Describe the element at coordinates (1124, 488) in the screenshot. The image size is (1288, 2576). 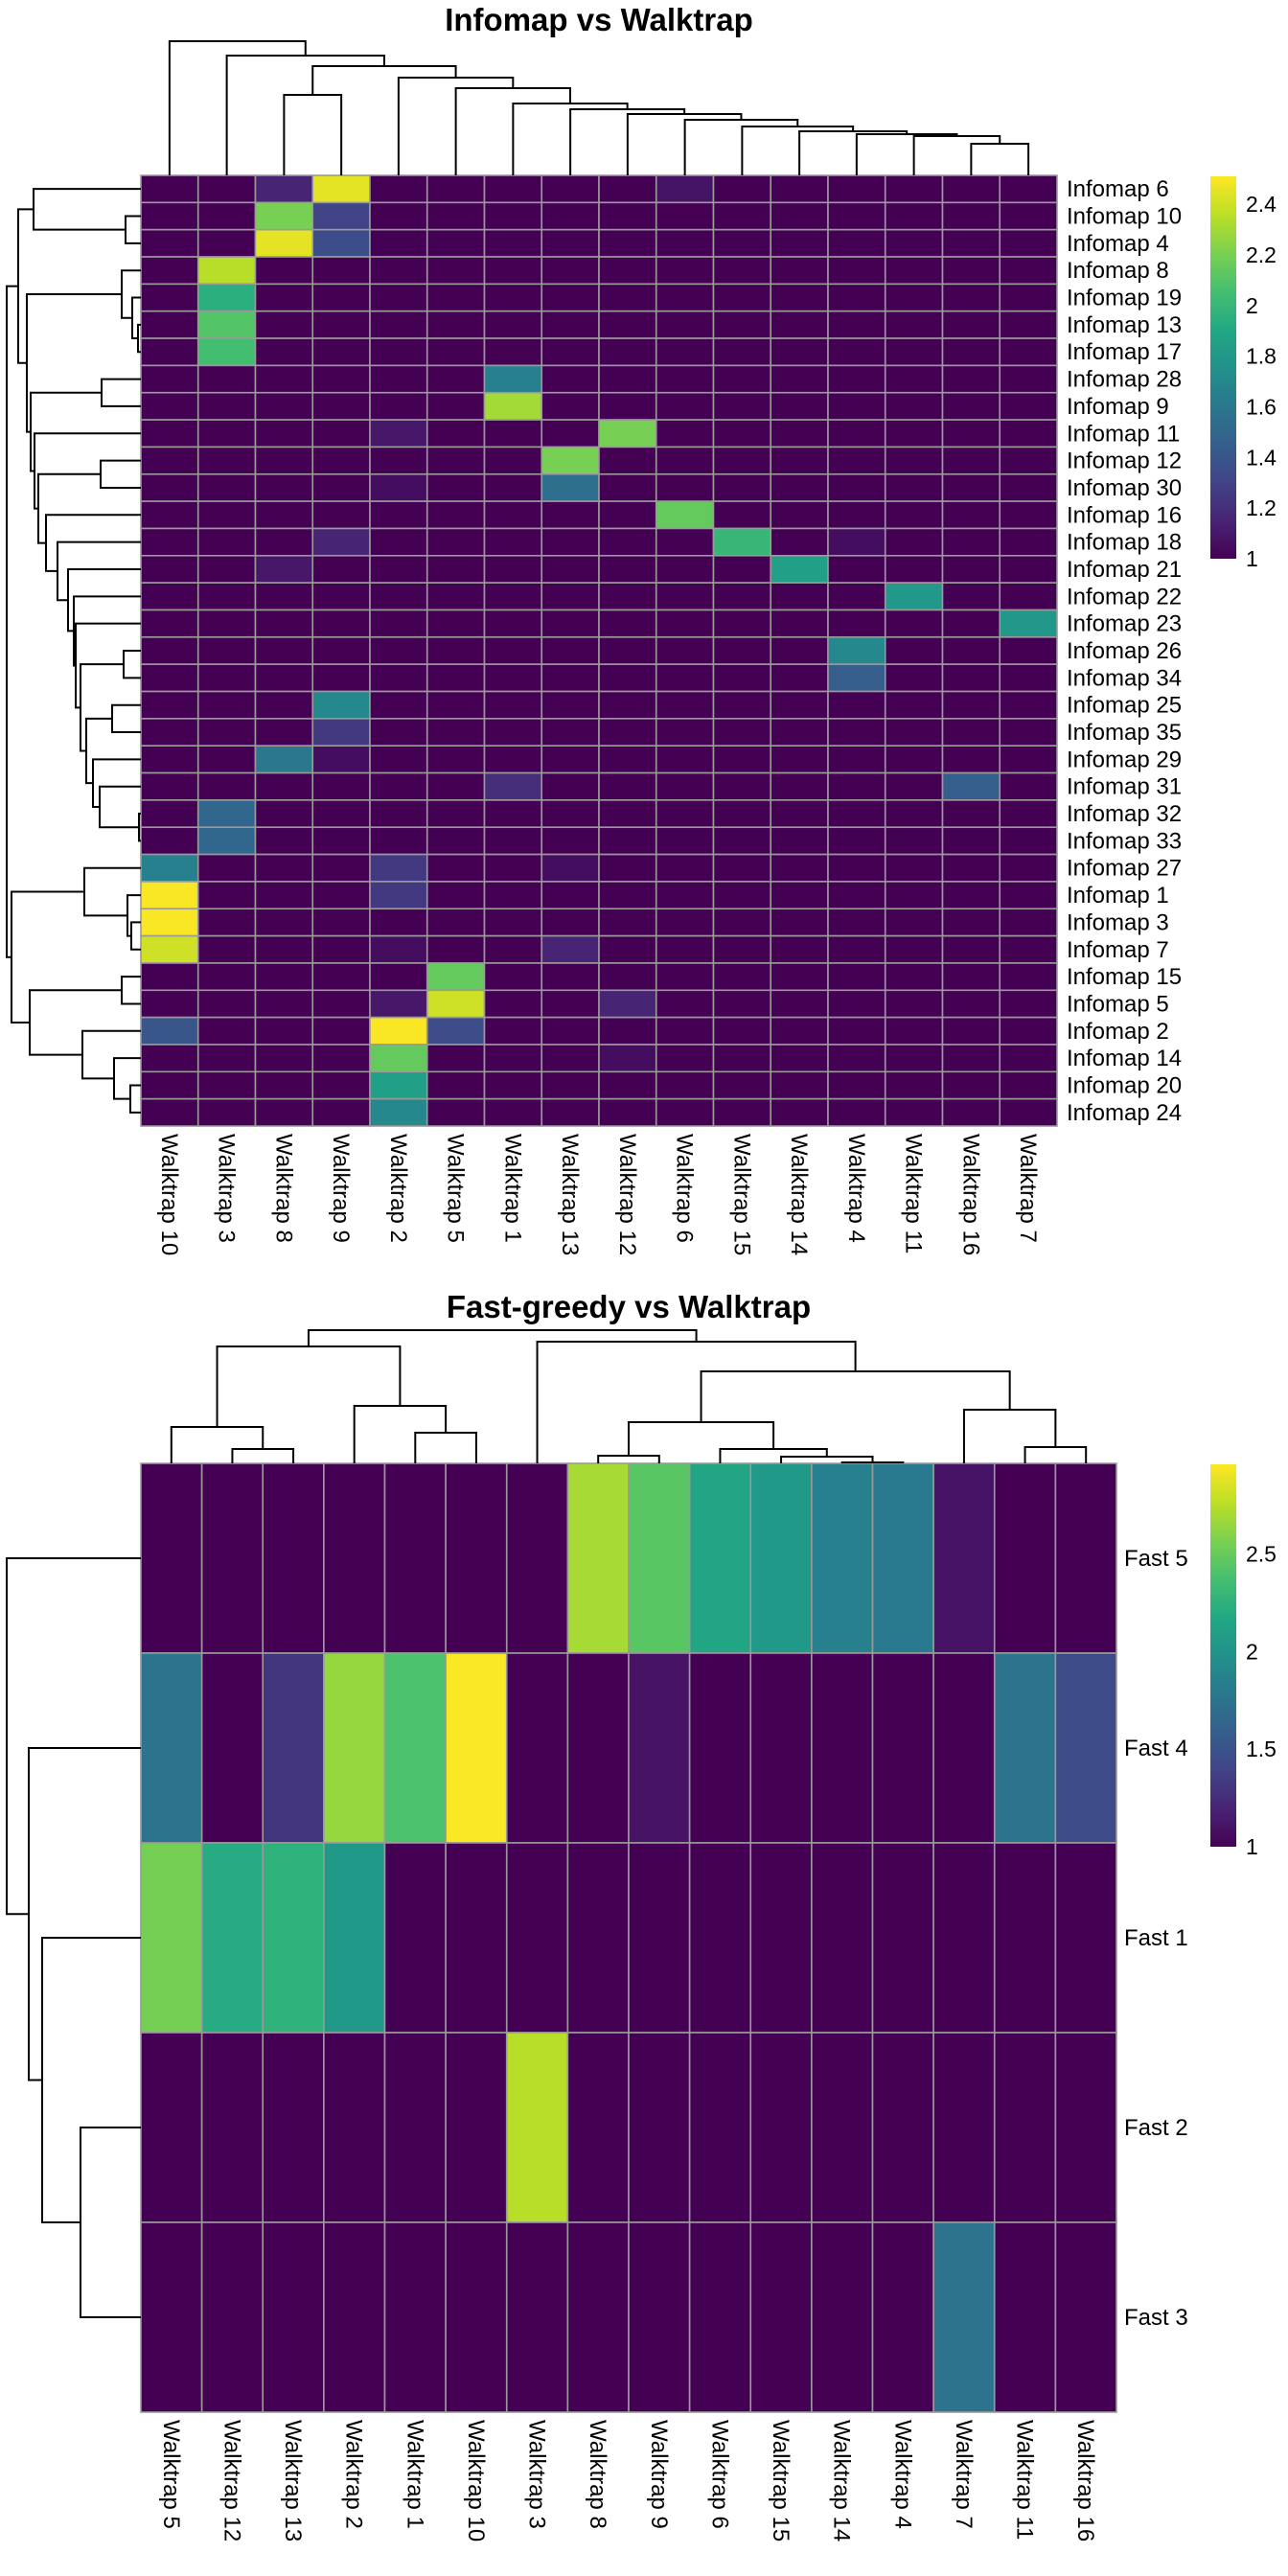
I see `row-label: Infomap 30` at that location.